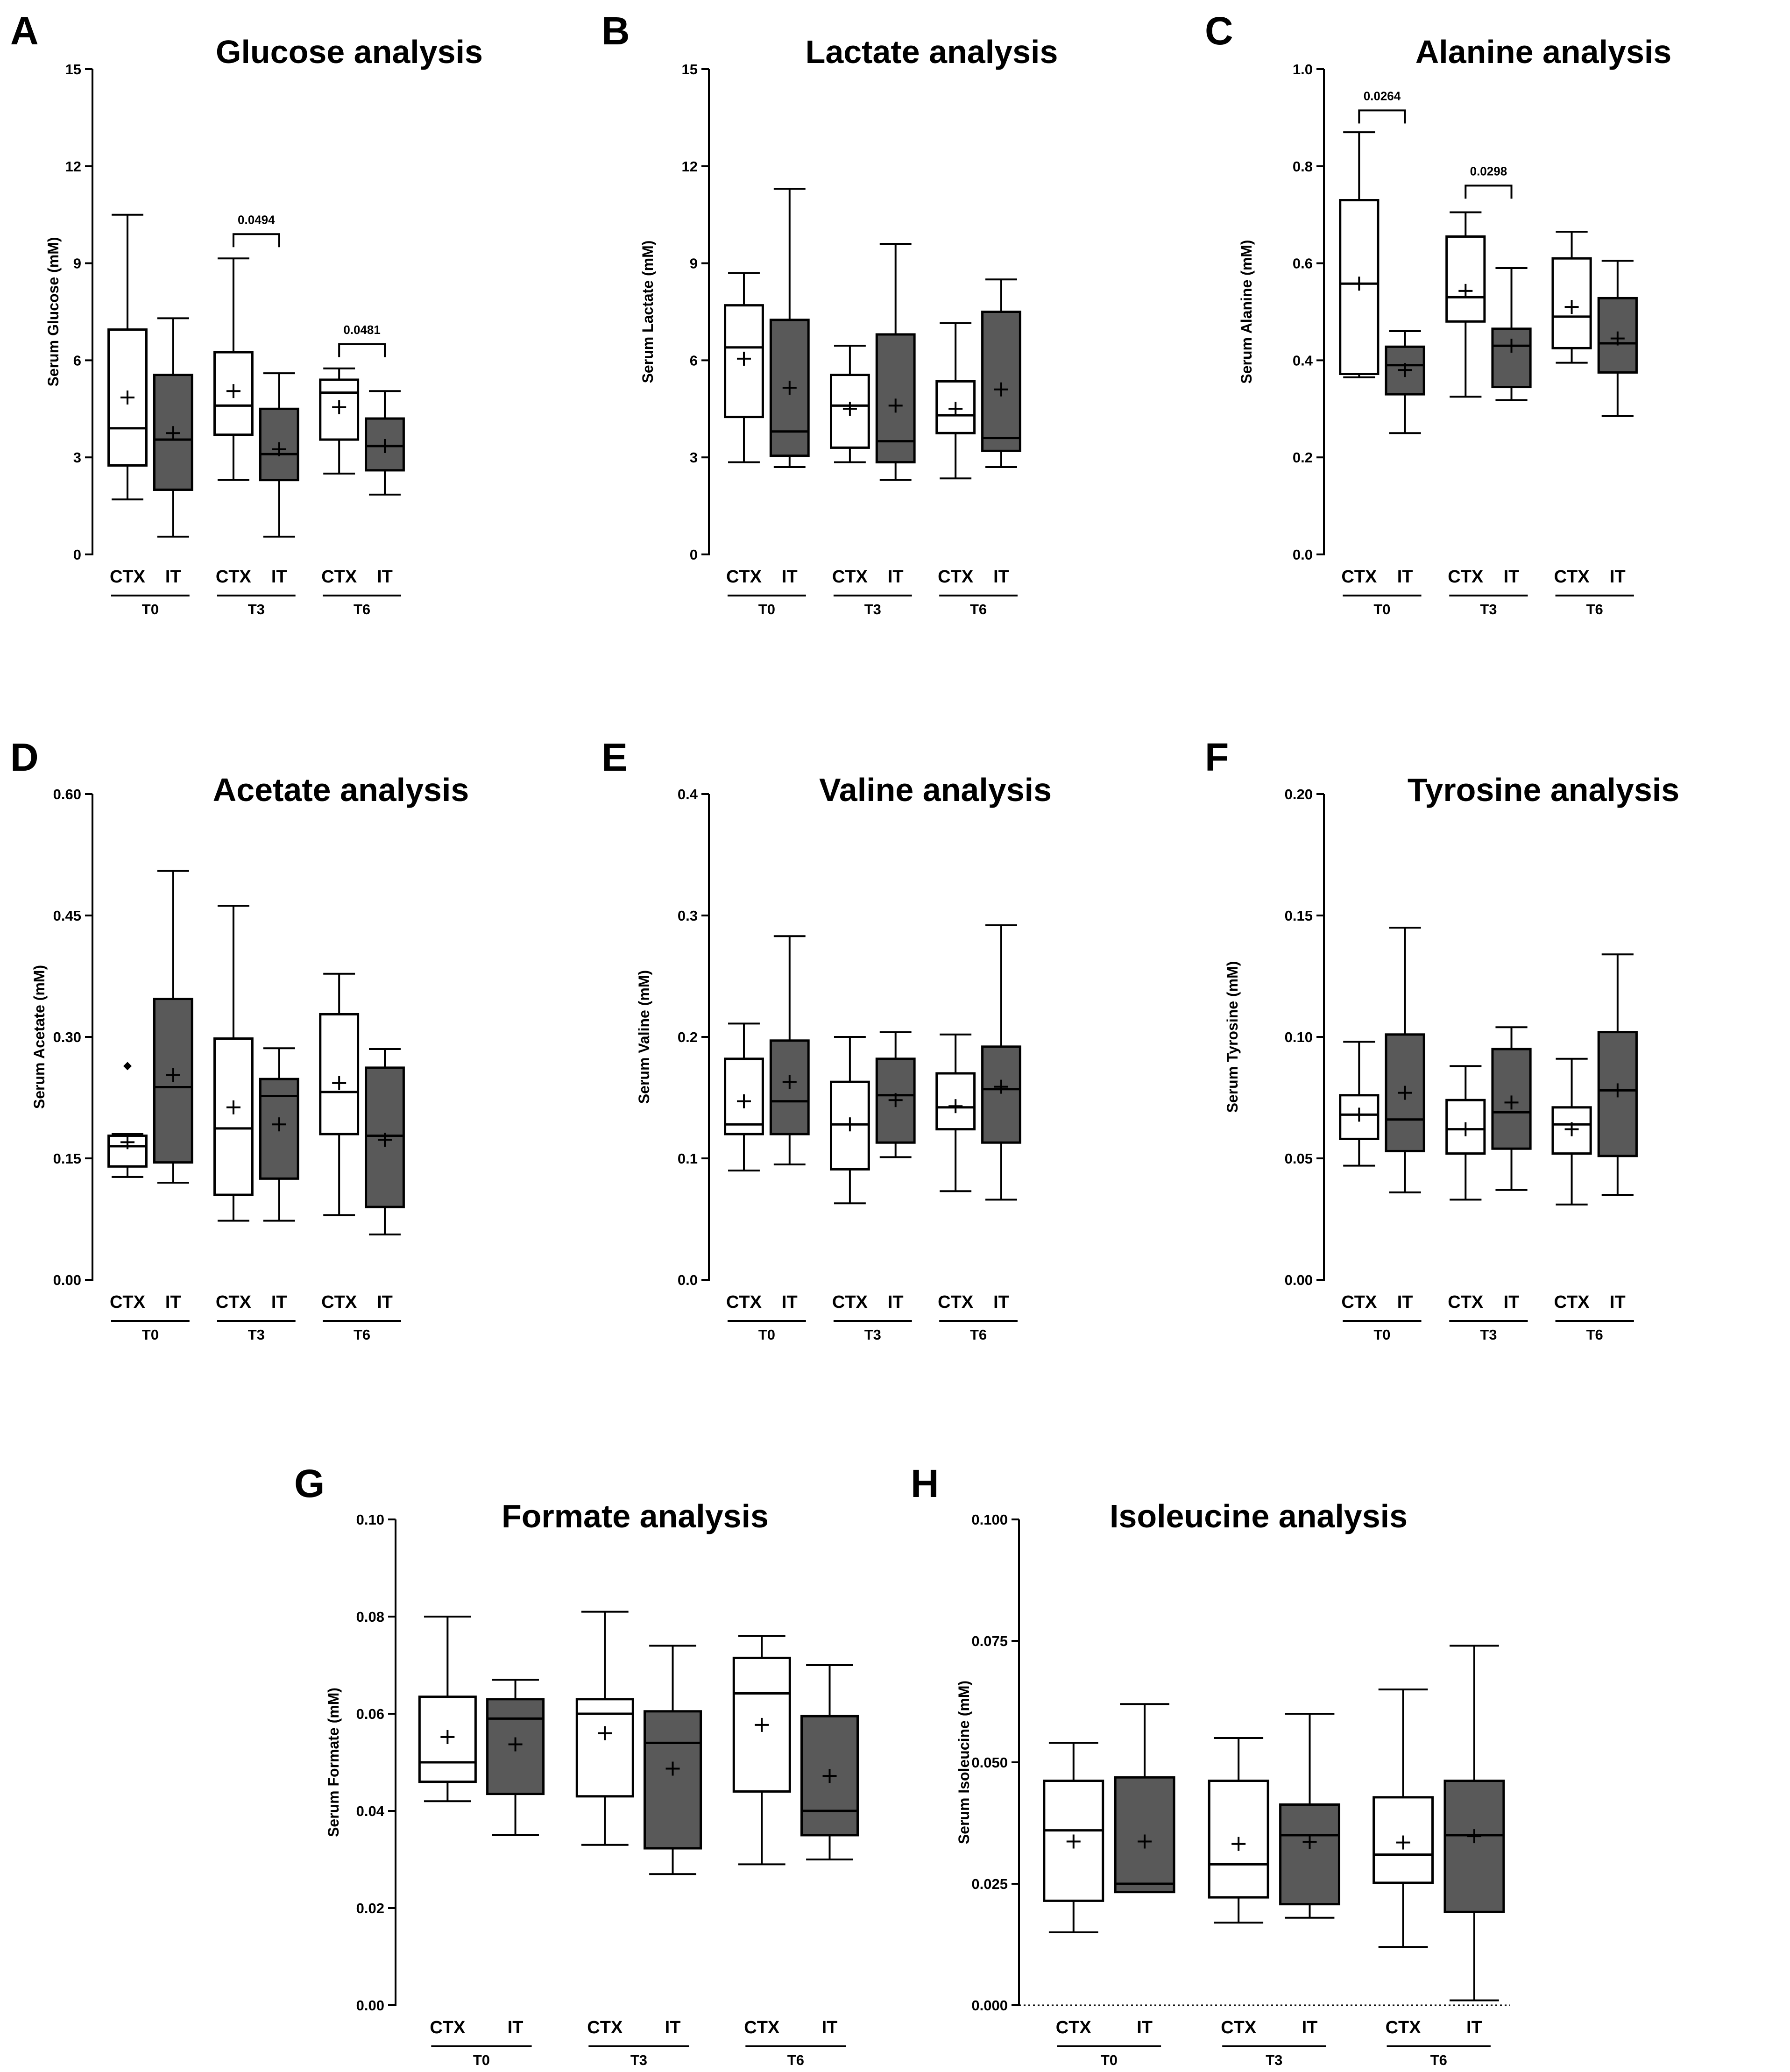  What do you see at coordinates (1303, 166) in the screenshot?
I see `y-tick-label: 0.8` at bounding box center [1303, 166].